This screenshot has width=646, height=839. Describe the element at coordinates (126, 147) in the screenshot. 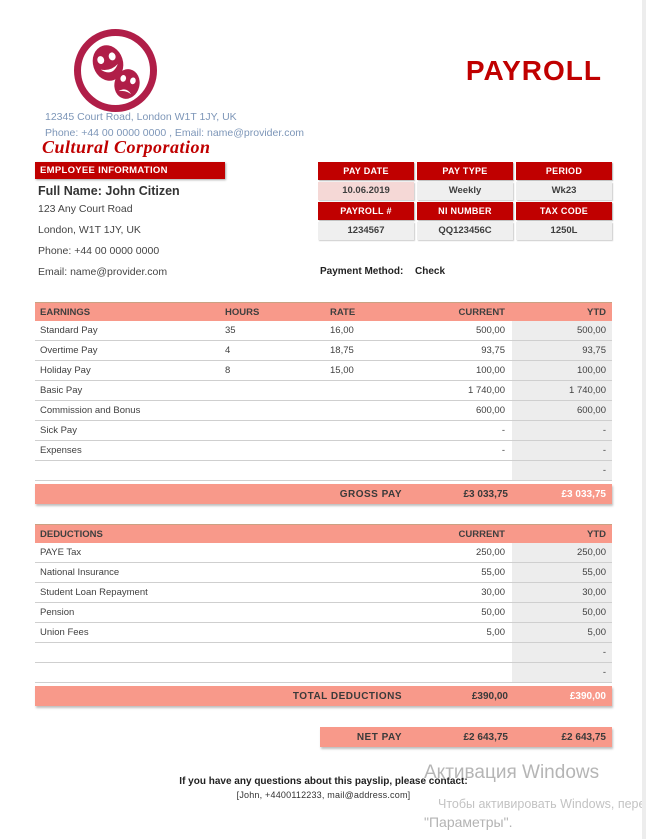

I see `company-name: Cultural Corporation` at that location.